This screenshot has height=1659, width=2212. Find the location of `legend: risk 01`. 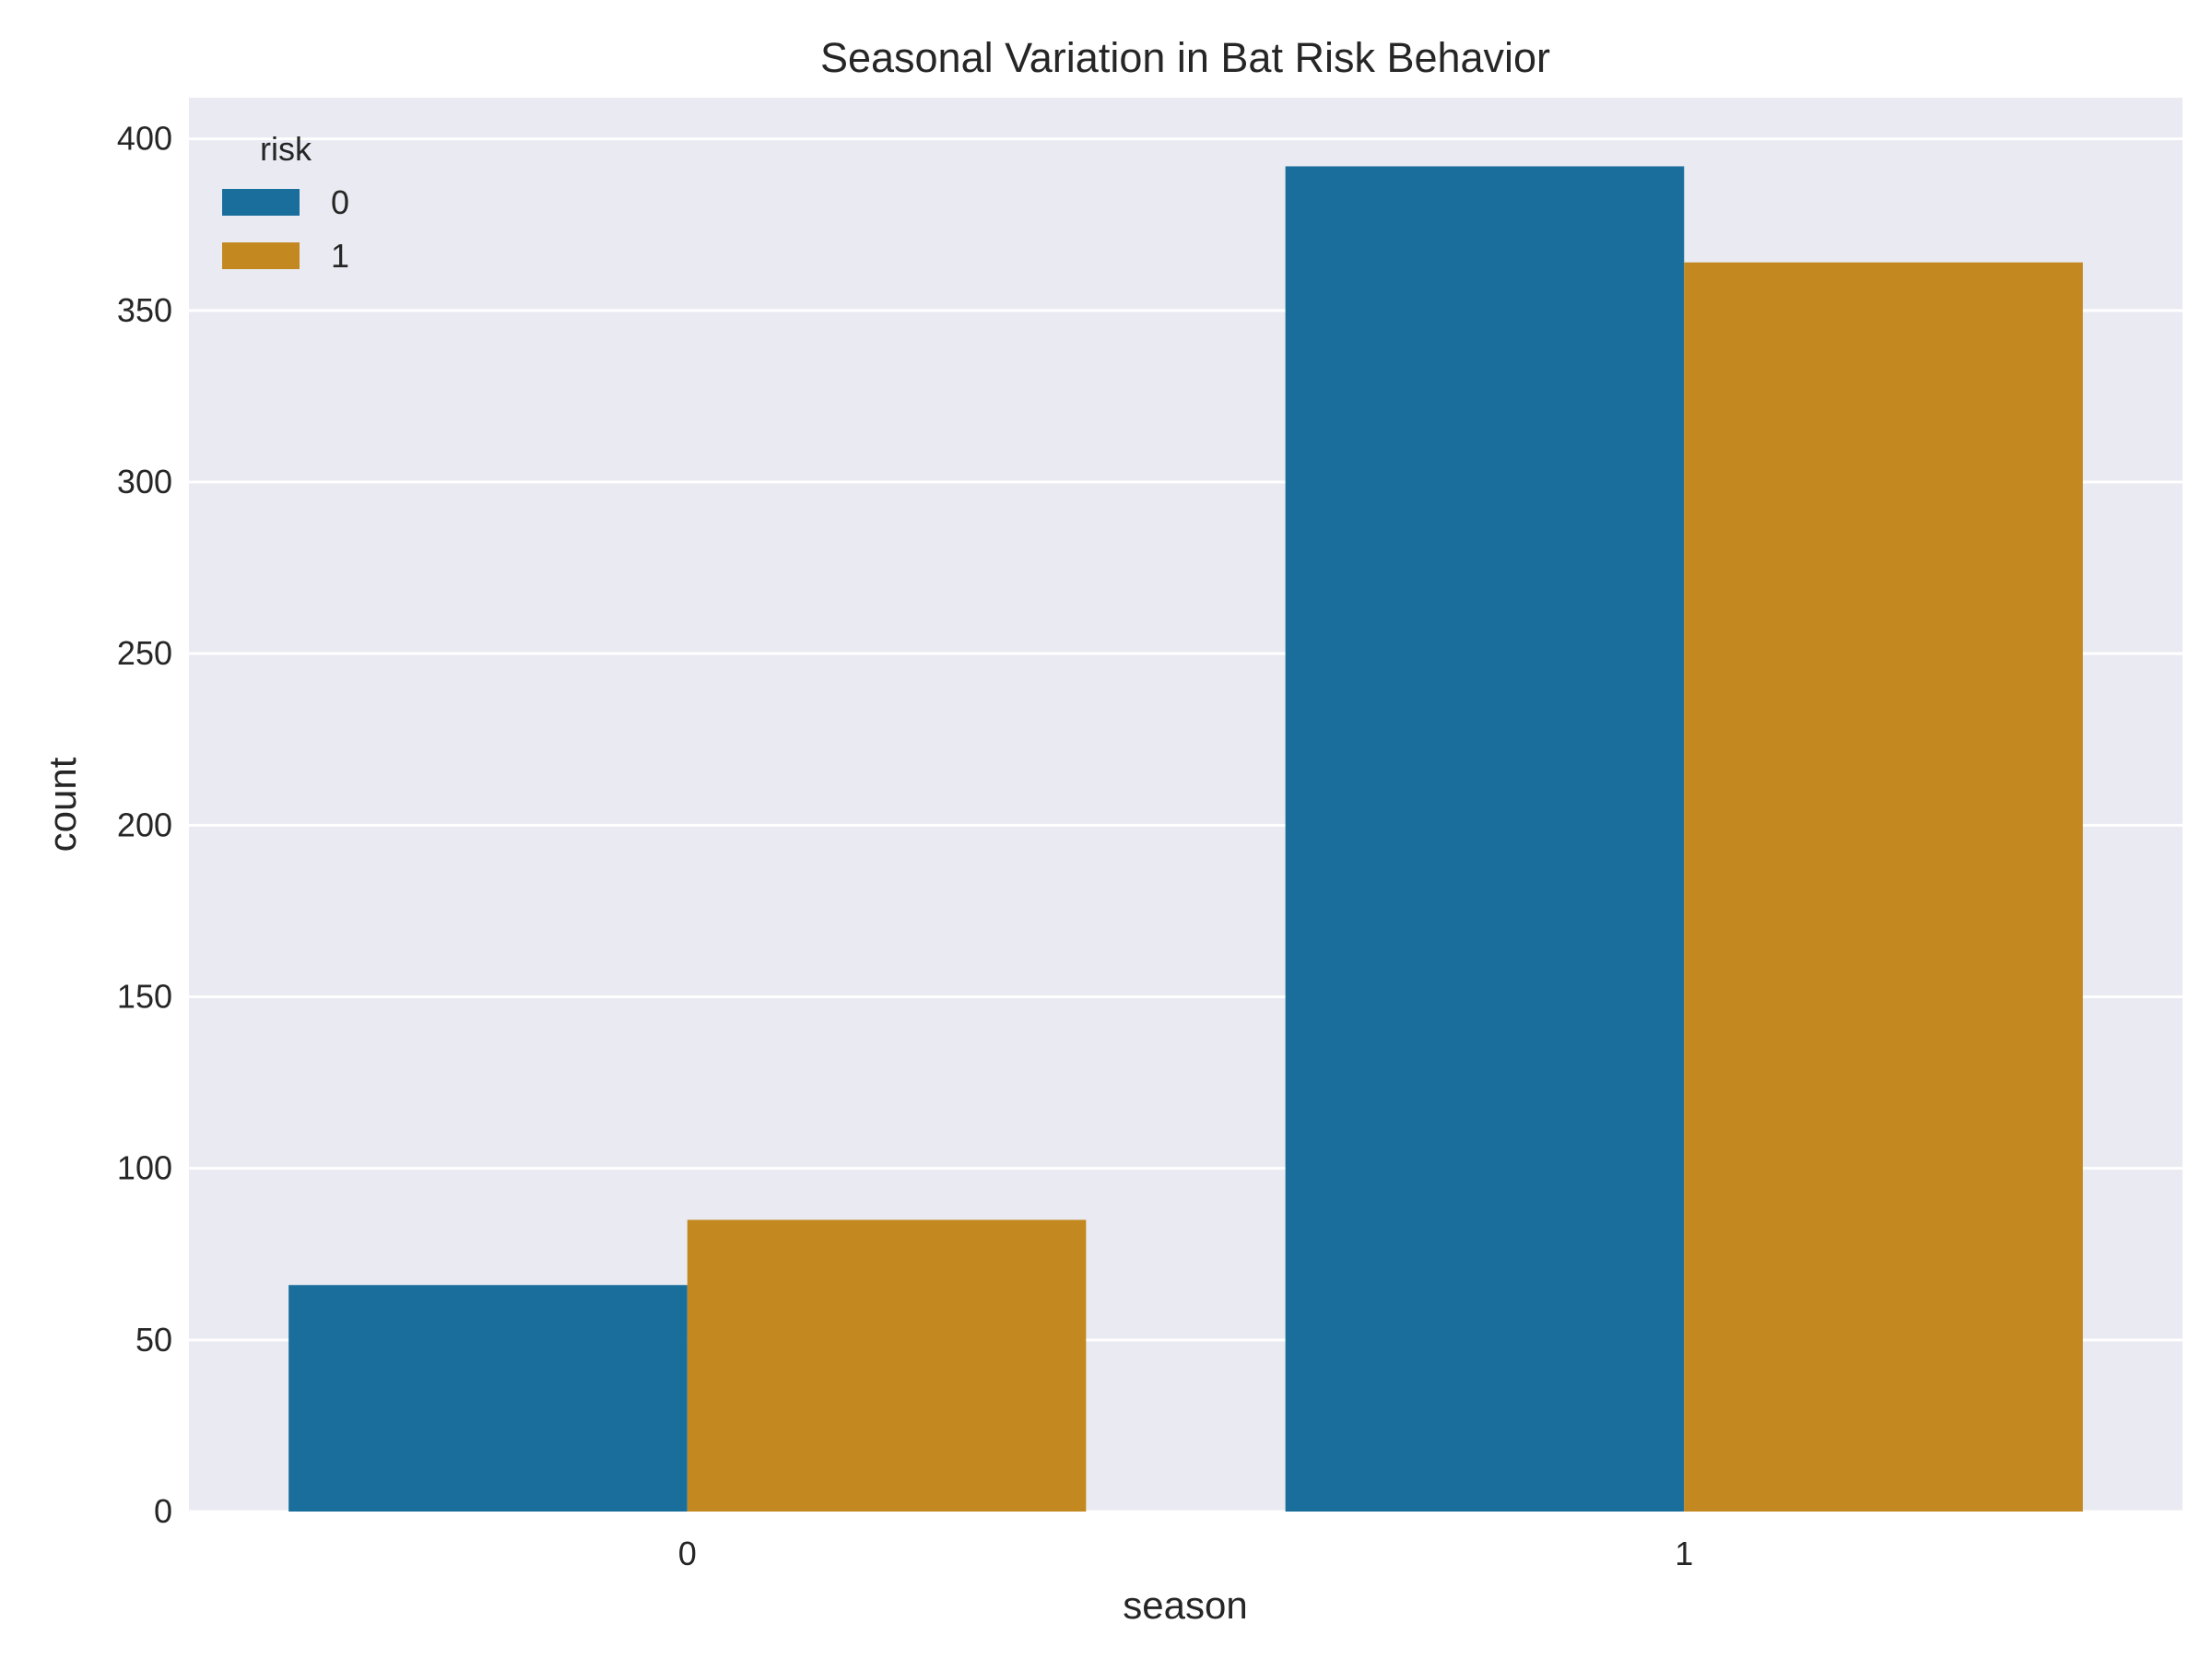

legend: risk 01 is located at coordinates (285, 202).